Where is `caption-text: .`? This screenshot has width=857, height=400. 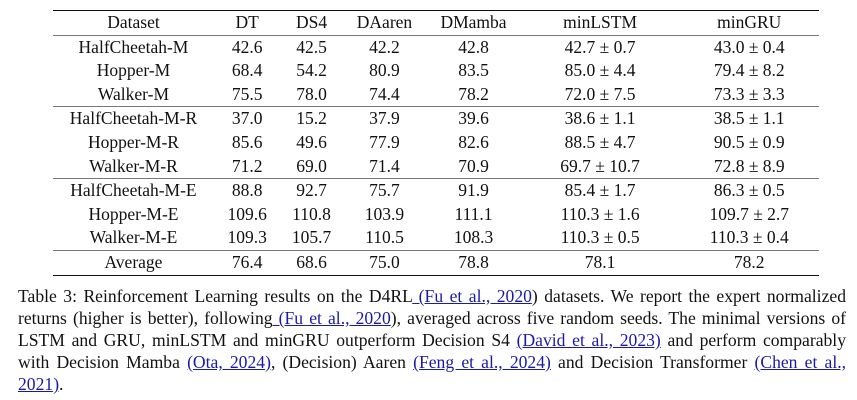
caption-text: . is located at coordinates (61, 384).